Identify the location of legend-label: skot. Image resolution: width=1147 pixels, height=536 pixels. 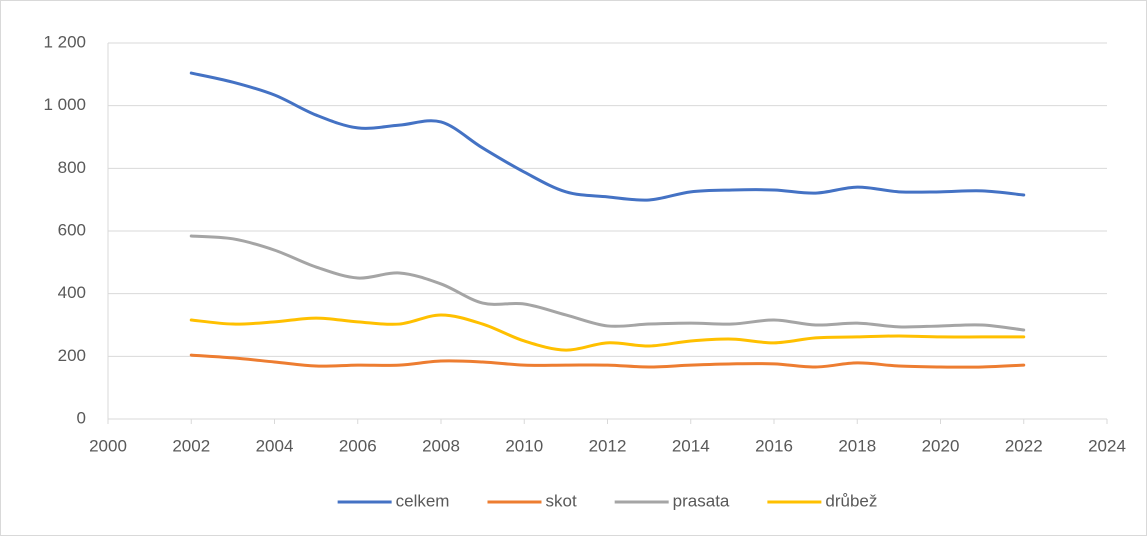
(560, 500).